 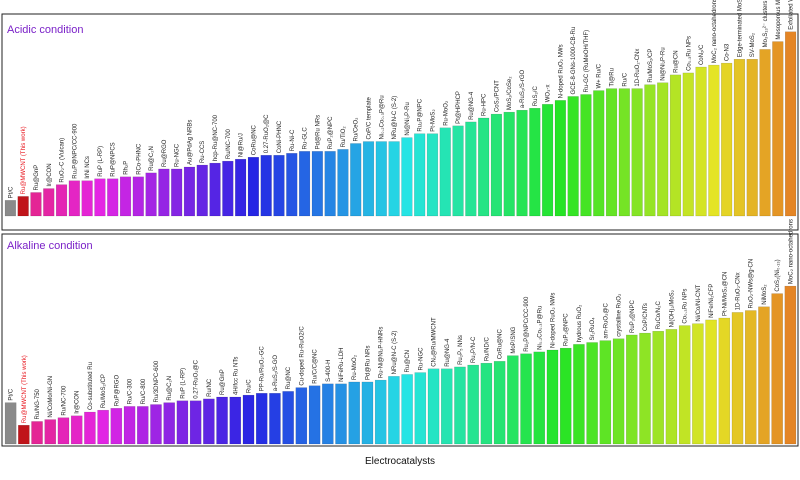 What do you see at coordinates (37, 178) in the screenshot?
I see `acidic-bar-label: Ru@GnP` at bounding box center [37, 178].